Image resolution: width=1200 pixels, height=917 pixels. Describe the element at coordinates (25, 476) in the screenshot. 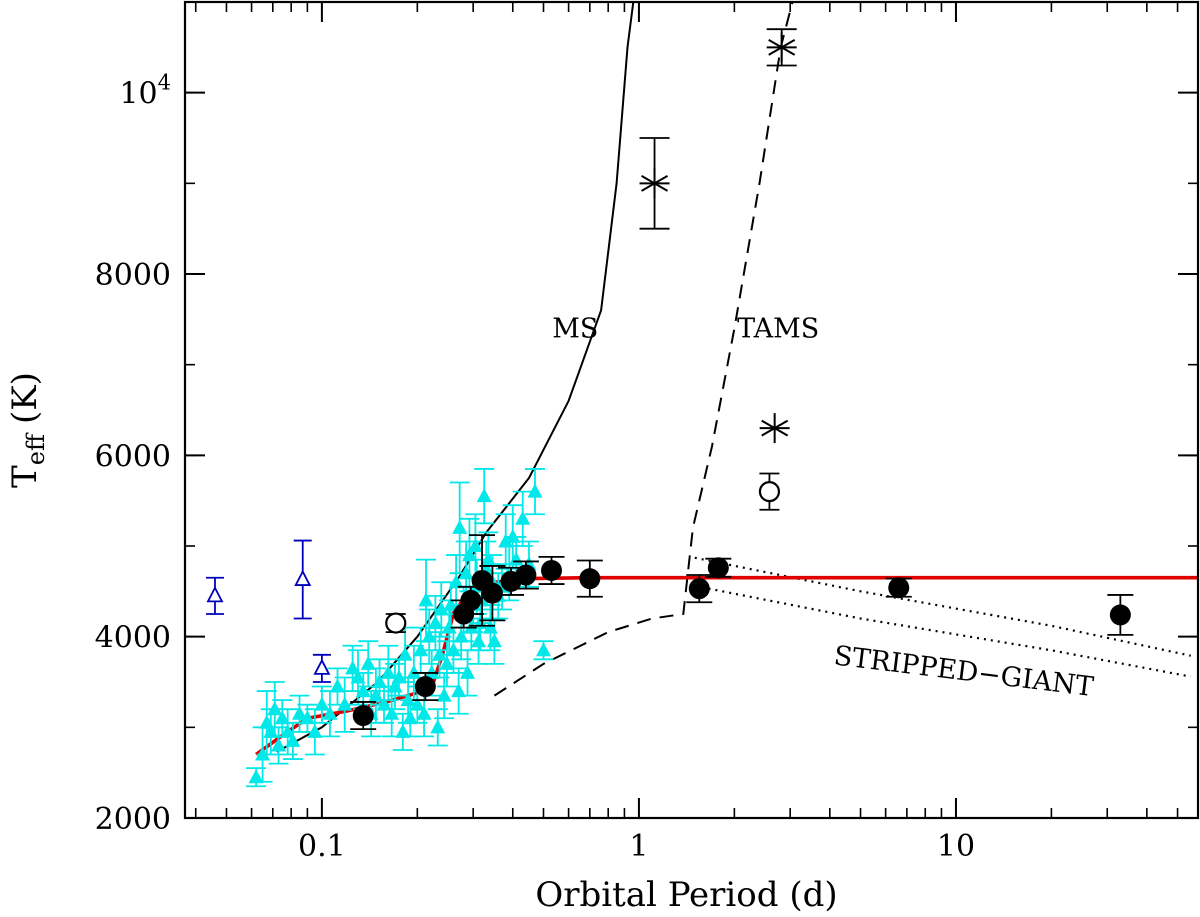

I see `y-axis-label-symbol: T` at that location.